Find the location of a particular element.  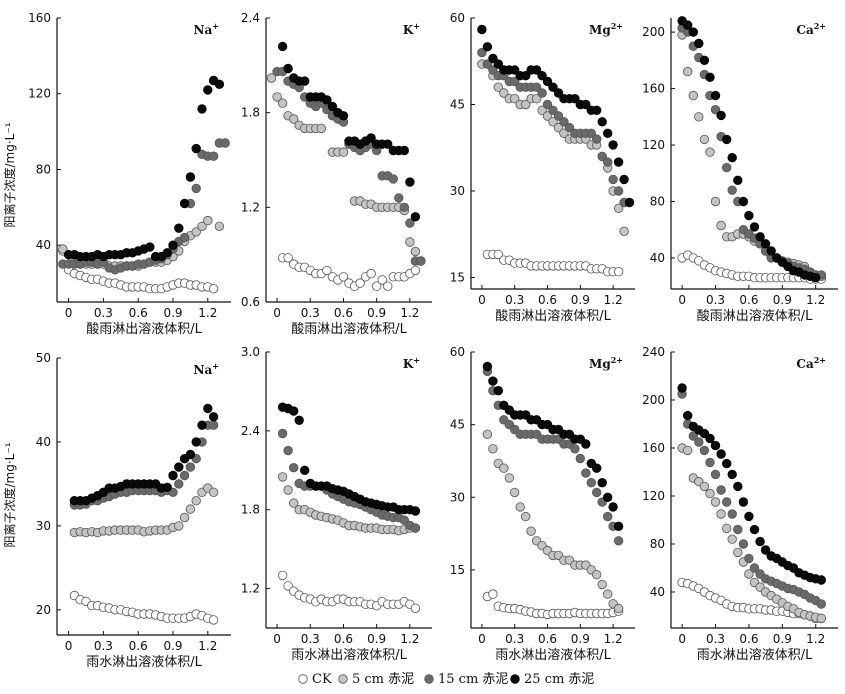

y-tick-label: 20 is located at coordinates (43, 610).